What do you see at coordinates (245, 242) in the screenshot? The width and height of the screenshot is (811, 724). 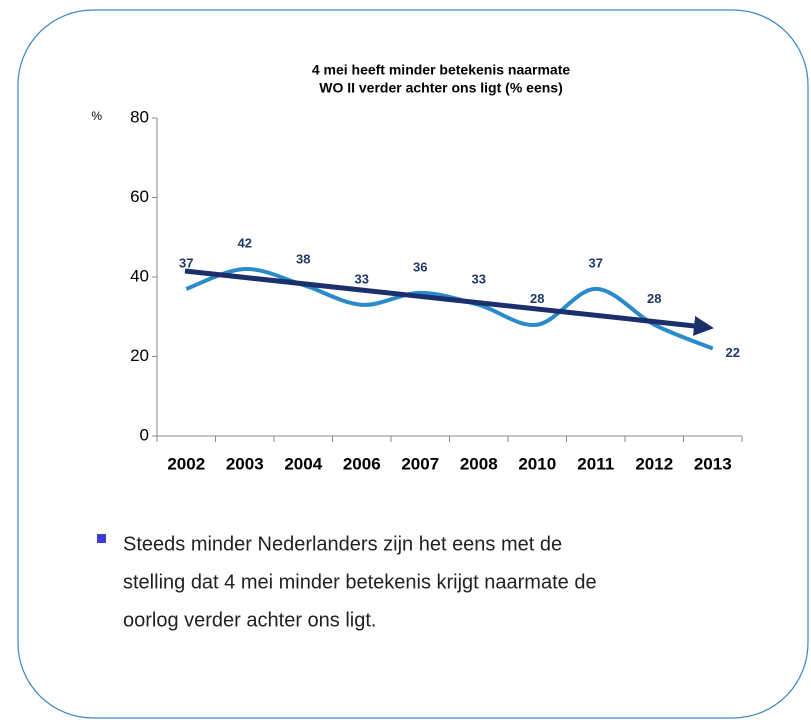 I see `data-label: 42` at bounding box center [245, 242].